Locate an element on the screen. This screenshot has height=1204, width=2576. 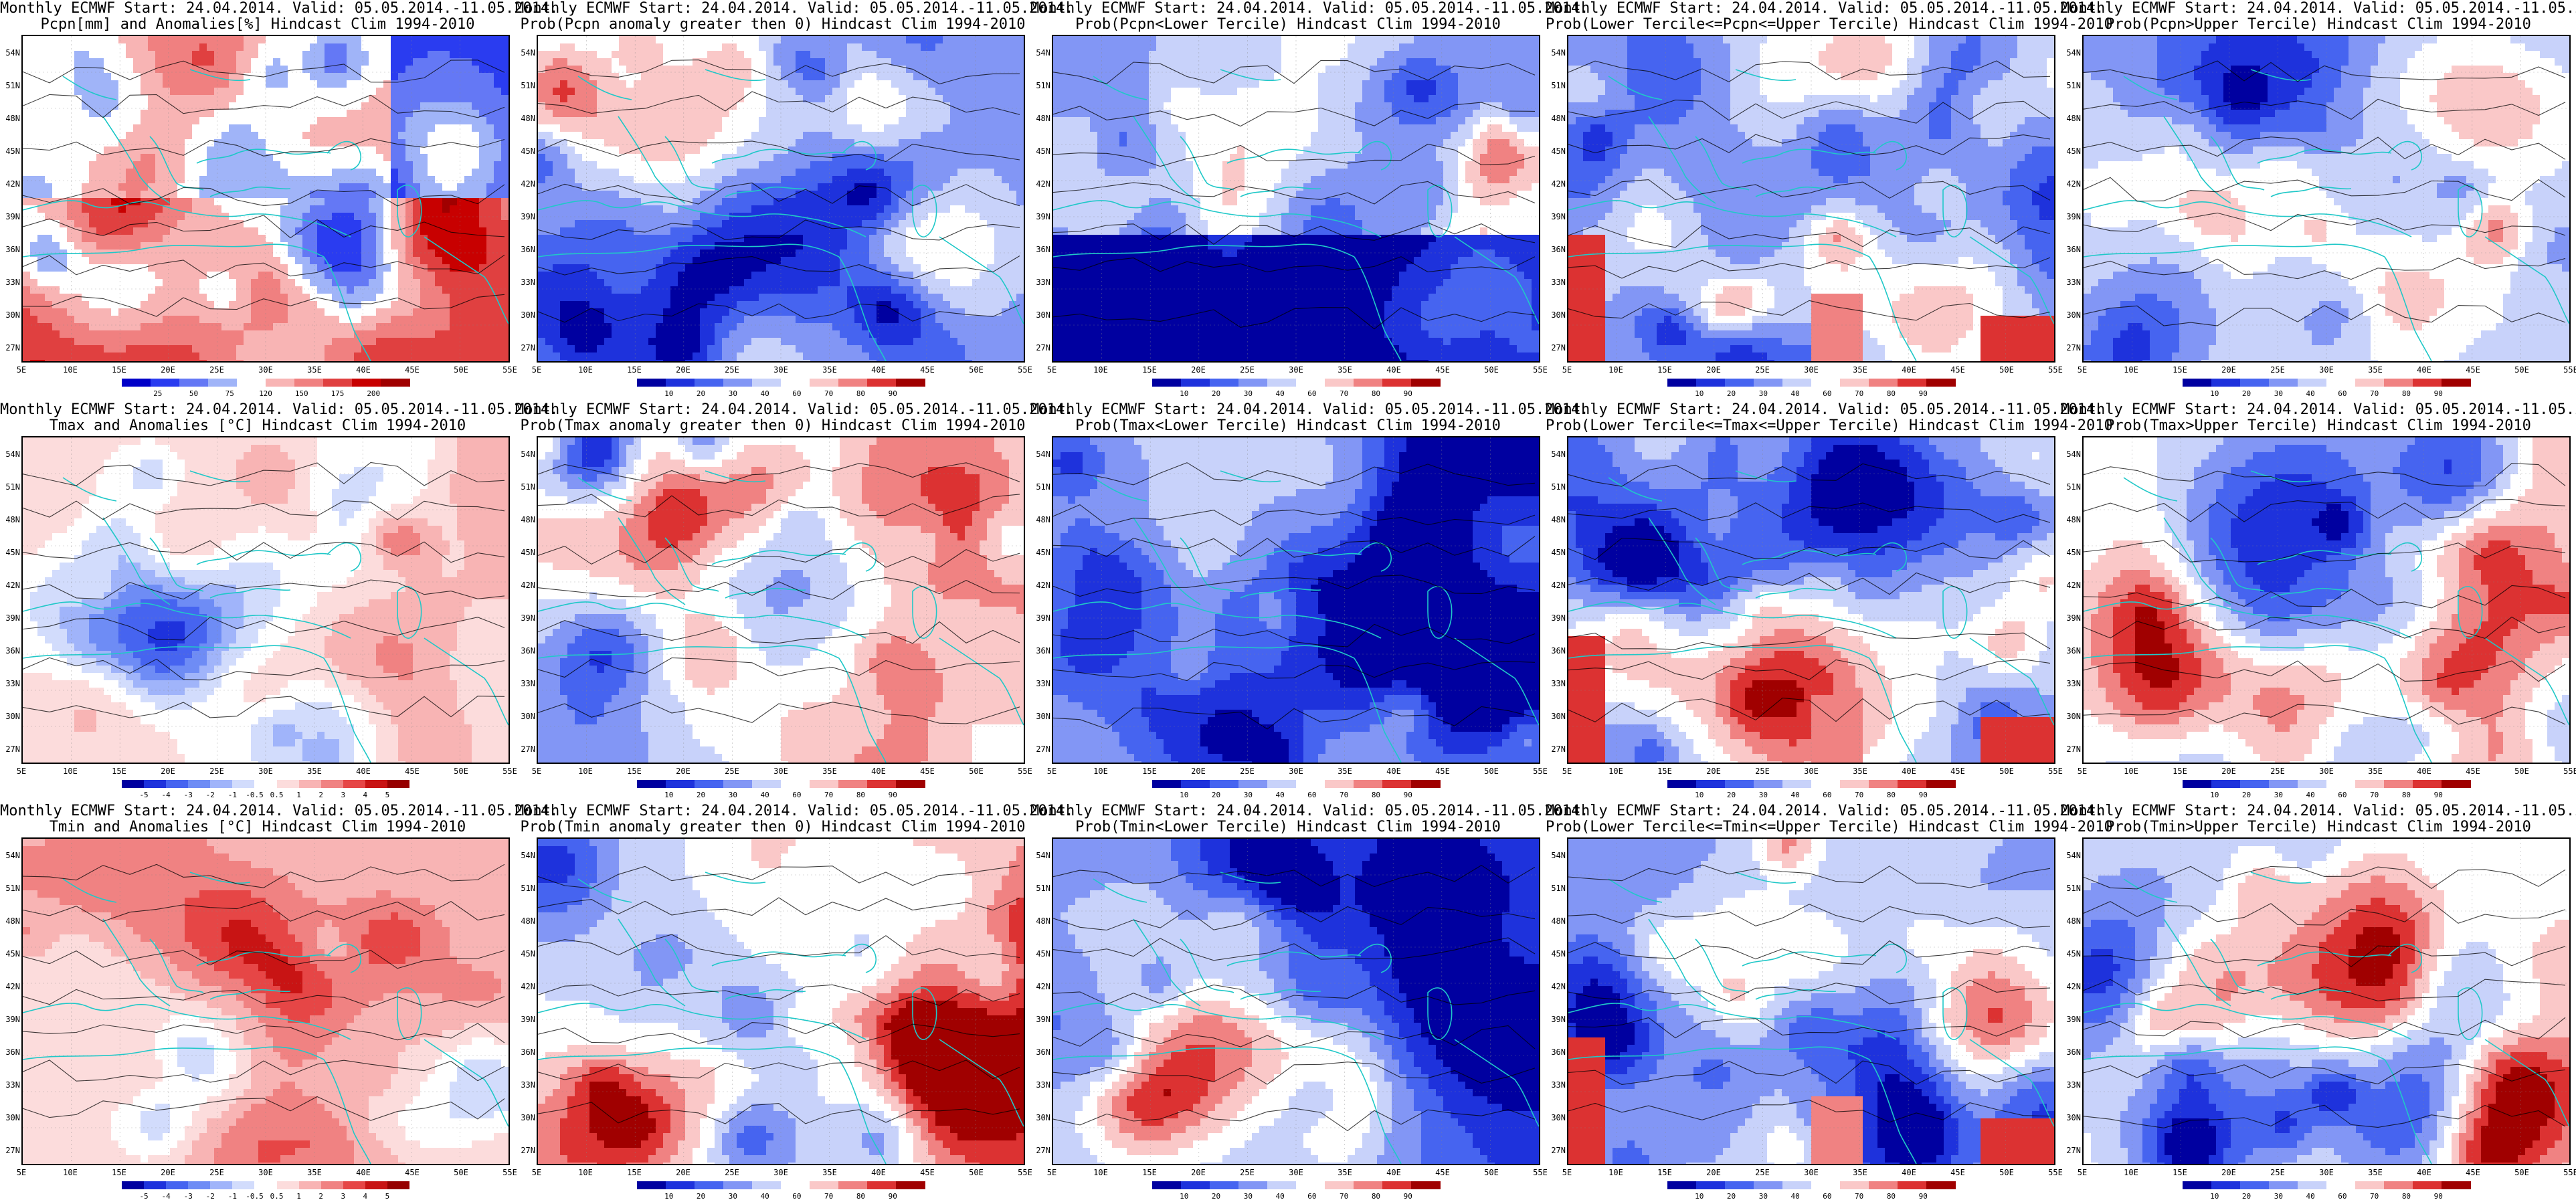
lon-label: 15E is located at coordinates (1664, 370).